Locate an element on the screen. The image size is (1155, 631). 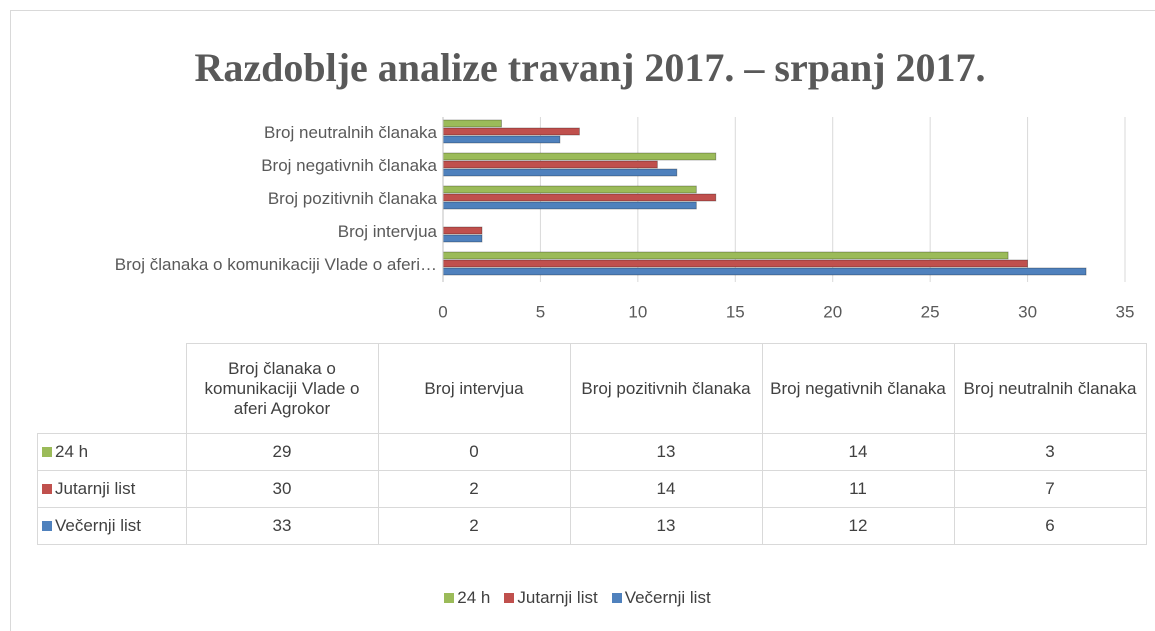
table-row: Večernji list 33 2 13 12 6 is located at coordinates (592, 526).